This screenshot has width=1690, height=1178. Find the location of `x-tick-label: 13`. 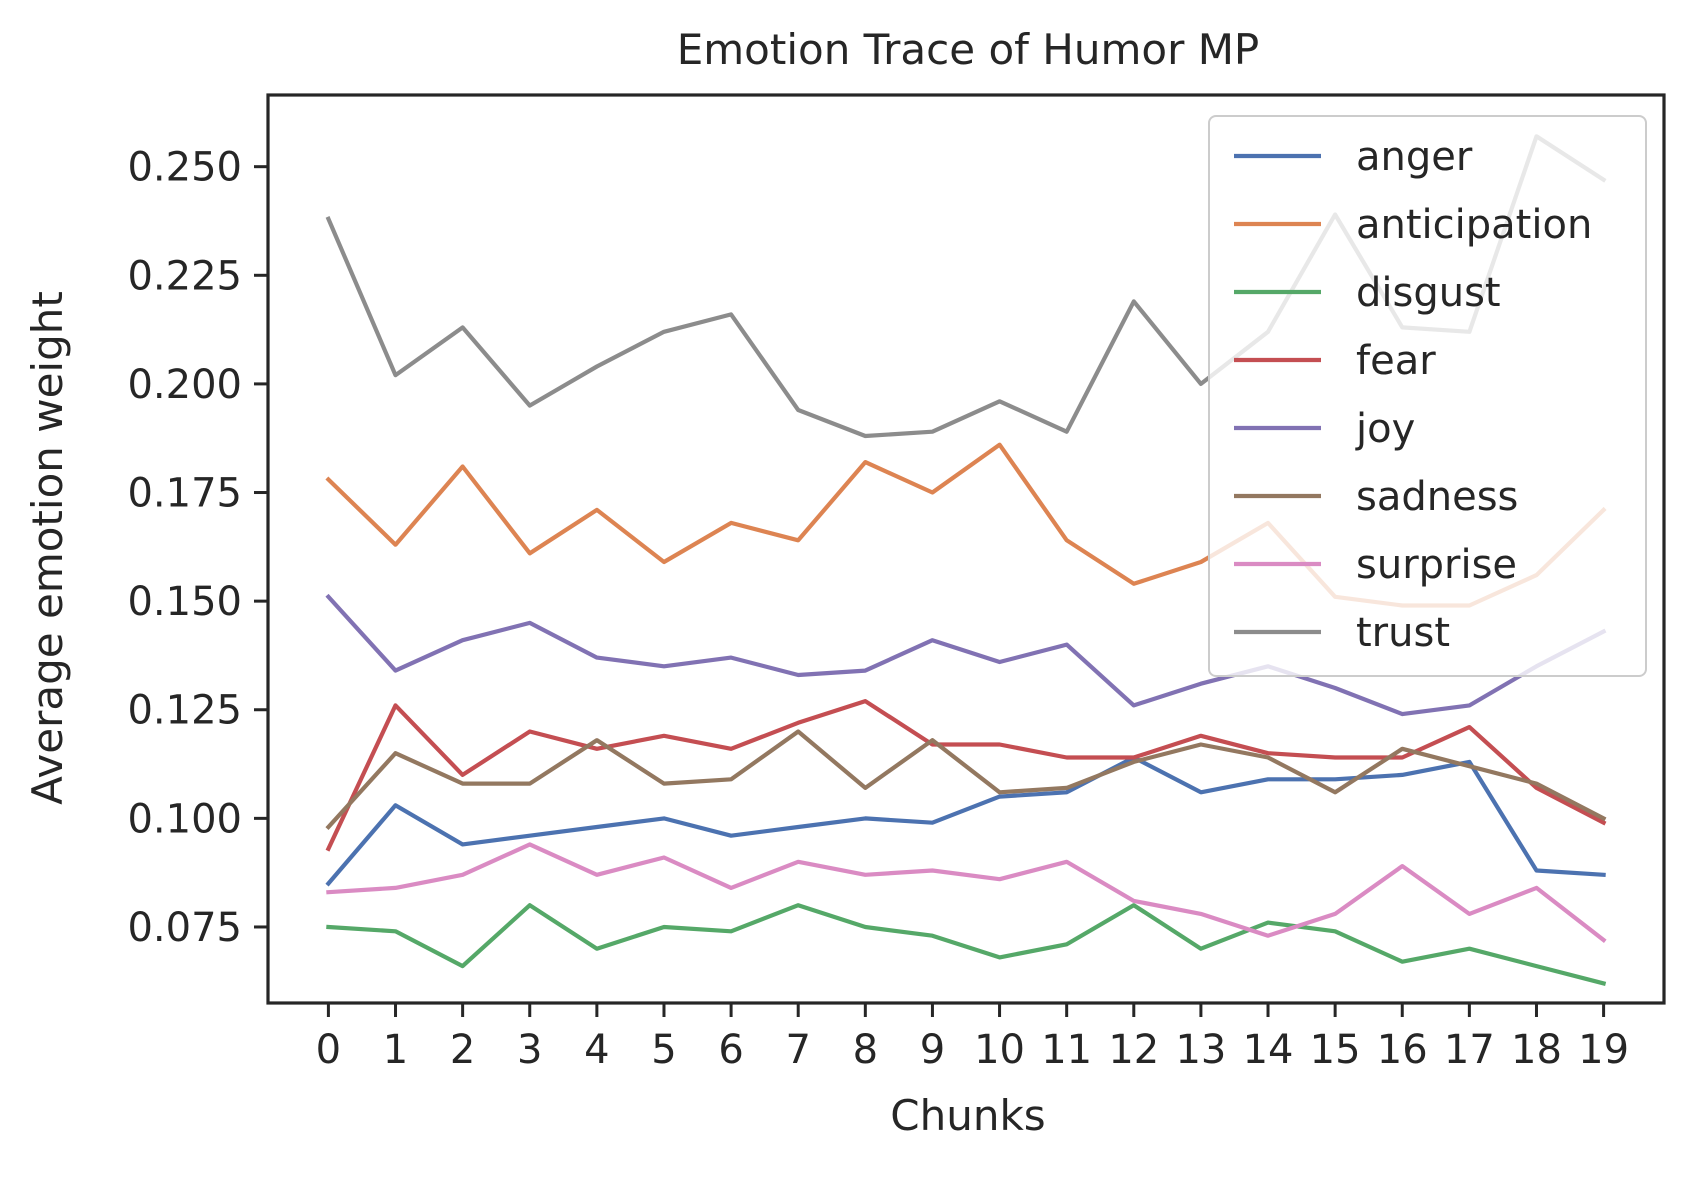

x-tick-label: 13 is located at coordinates (1200, 1050).